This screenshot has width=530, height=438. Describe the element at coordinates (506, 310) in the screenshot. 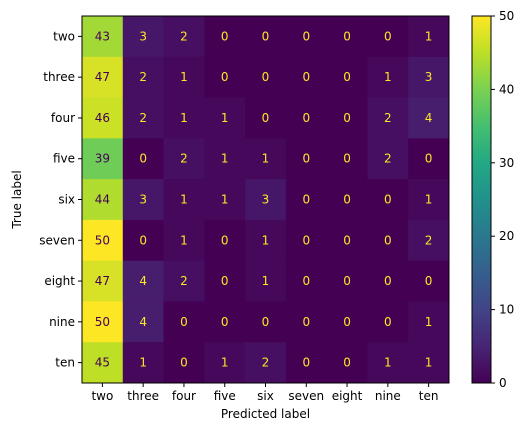

I see `colorbar-tick-label-10: 10` at that location.